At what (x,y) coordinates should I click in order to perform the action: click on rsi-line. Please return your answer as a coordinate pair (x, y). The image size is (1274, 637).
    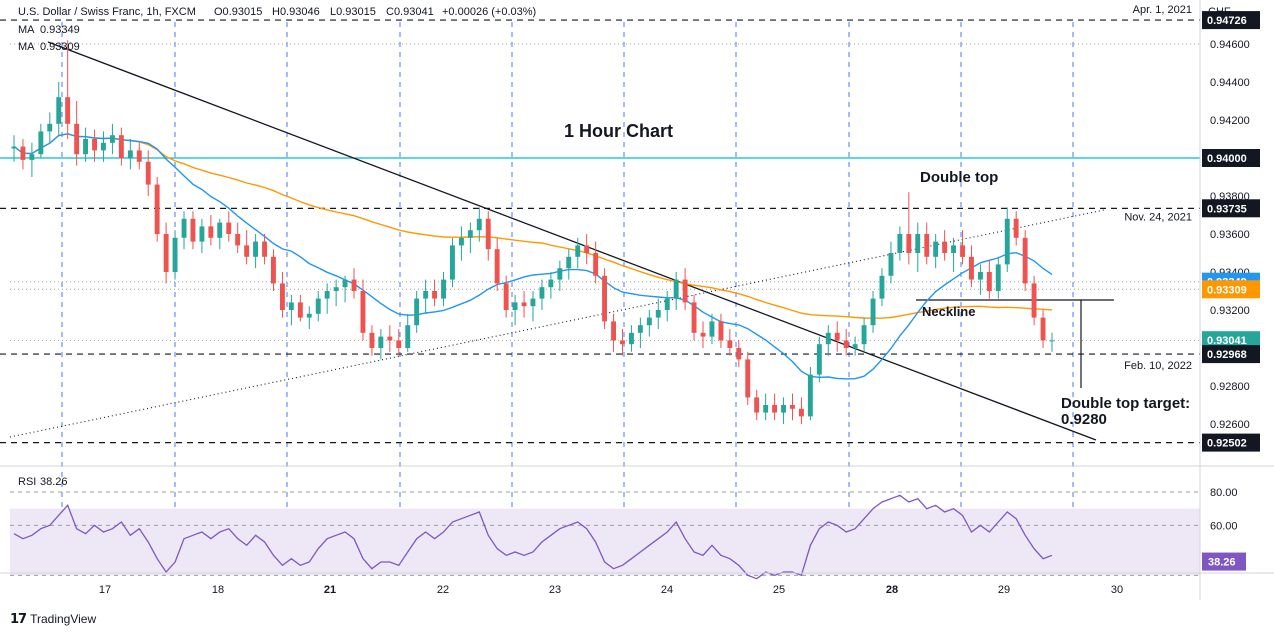
    Looking at the image, I should click on (533, 537).